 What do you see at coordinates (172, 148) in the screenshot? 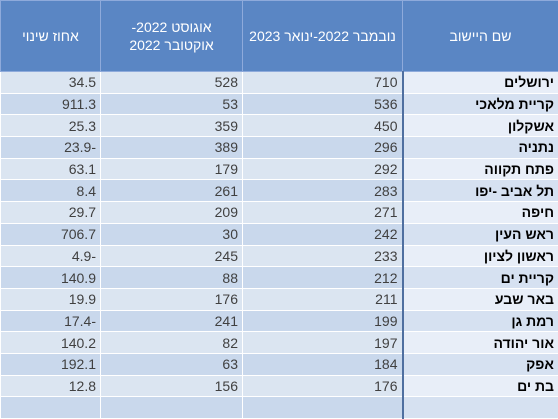
I see `number-cell: 389` at bounding box center [172, 148].